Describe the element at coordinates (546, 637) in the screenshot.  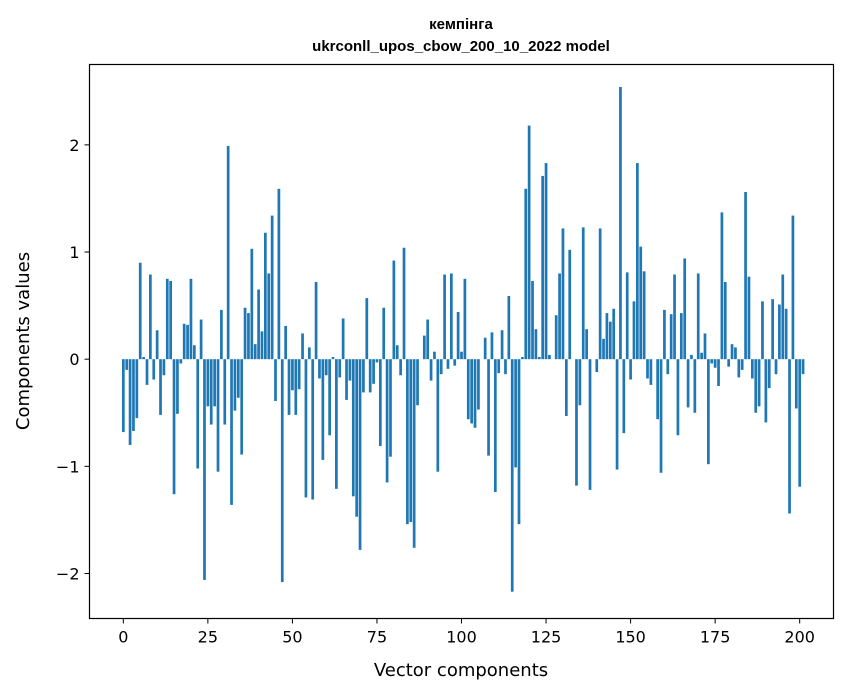
I see `x-tick-label: 125` at that location.